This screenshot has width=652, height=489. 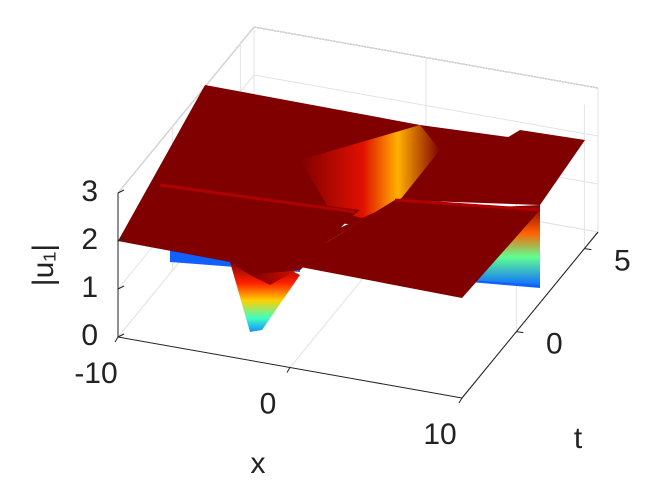 What do you see at coordinates (578, 438) in the screenshot?
I see `t-axis-label: t` at bounding box center [578, 438].